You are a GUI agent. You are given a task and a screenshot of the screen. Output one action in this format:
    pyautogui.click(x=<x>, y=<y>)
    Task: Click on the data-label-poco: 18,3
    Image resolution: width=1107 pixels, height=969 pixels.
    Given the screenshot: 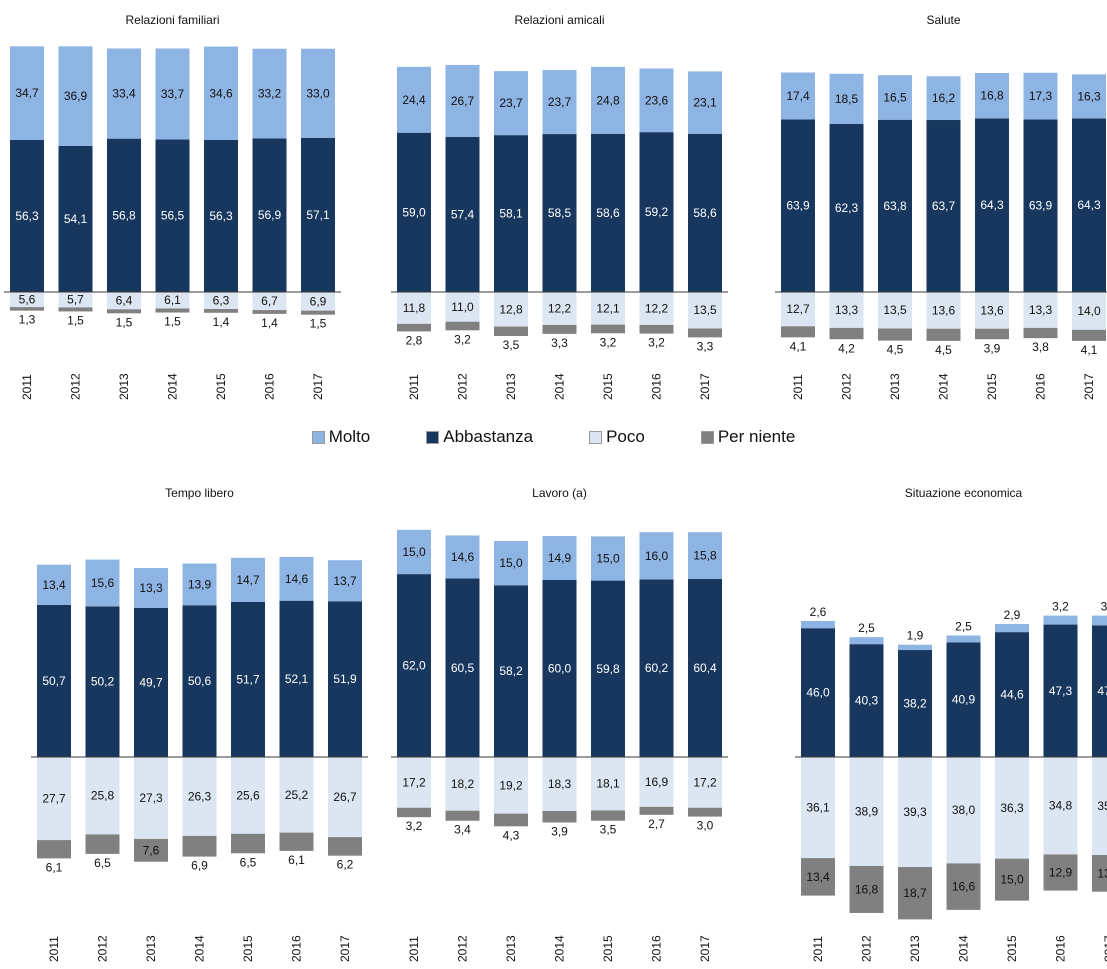 What is the action you would take?
    pyautogui.click(x=560, y=784)
    